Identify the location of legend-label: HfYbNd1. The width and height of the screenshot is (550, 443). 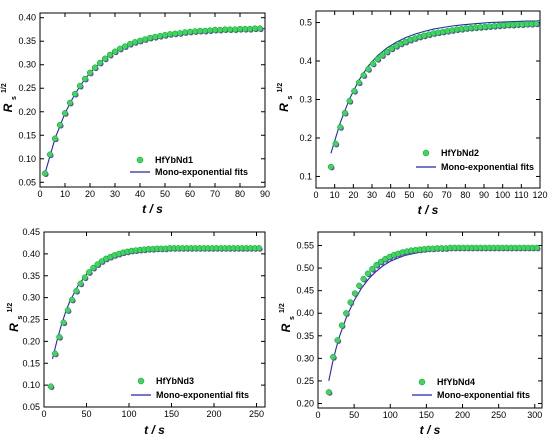
(174, 160).